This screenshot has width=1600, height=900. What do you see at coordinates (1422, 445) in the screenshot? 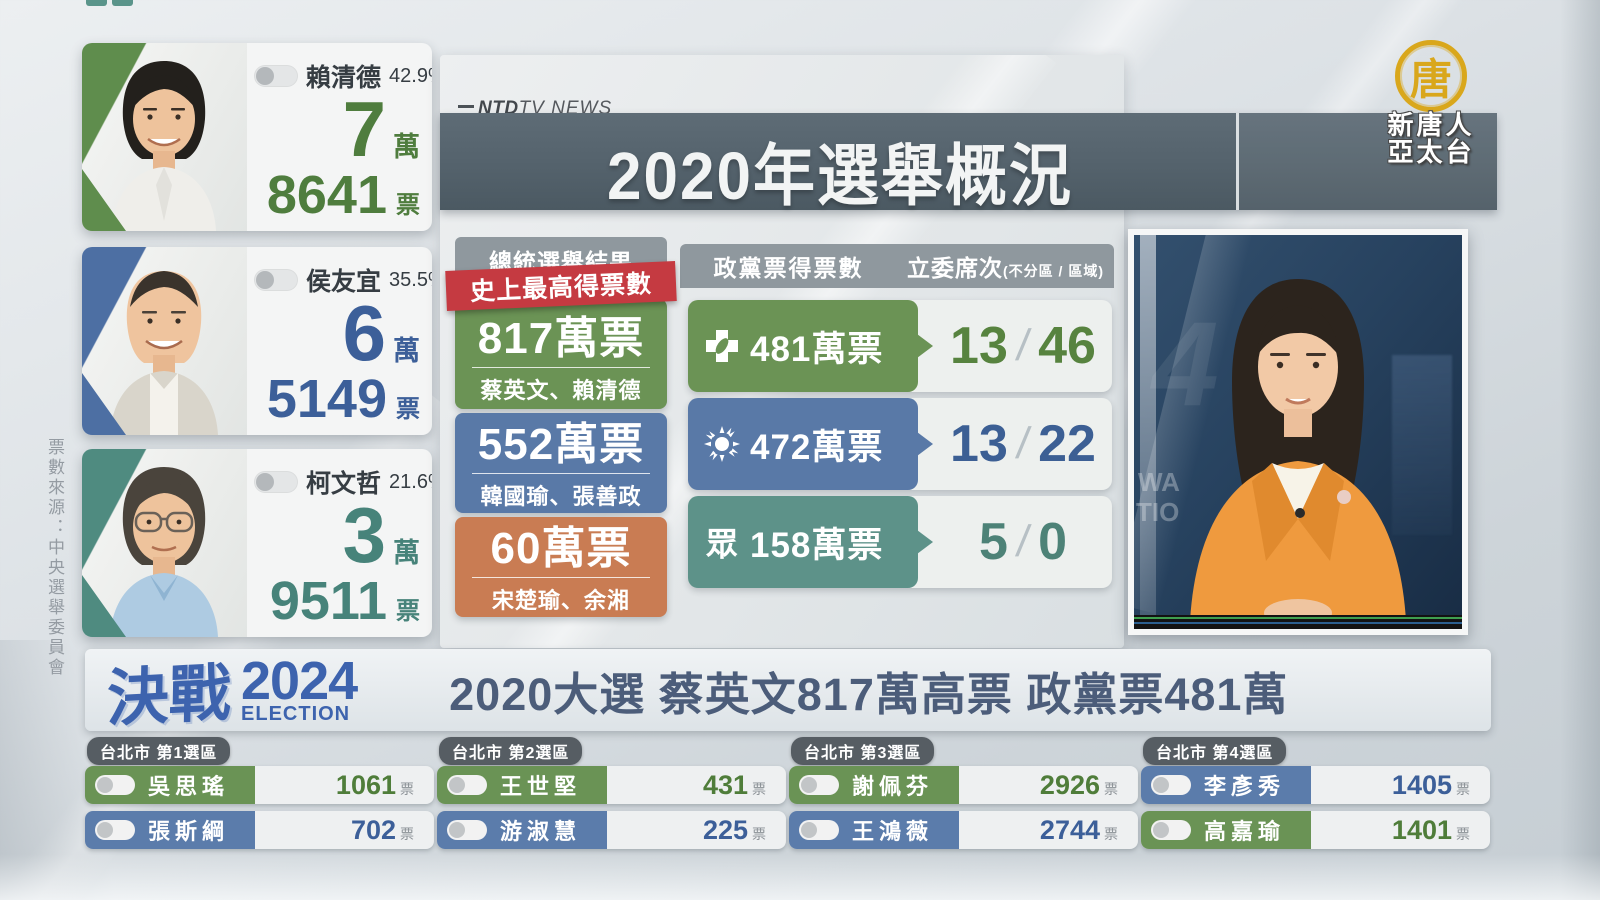
I see `studio-city-backdrop` at bounding box center [1422, 445].